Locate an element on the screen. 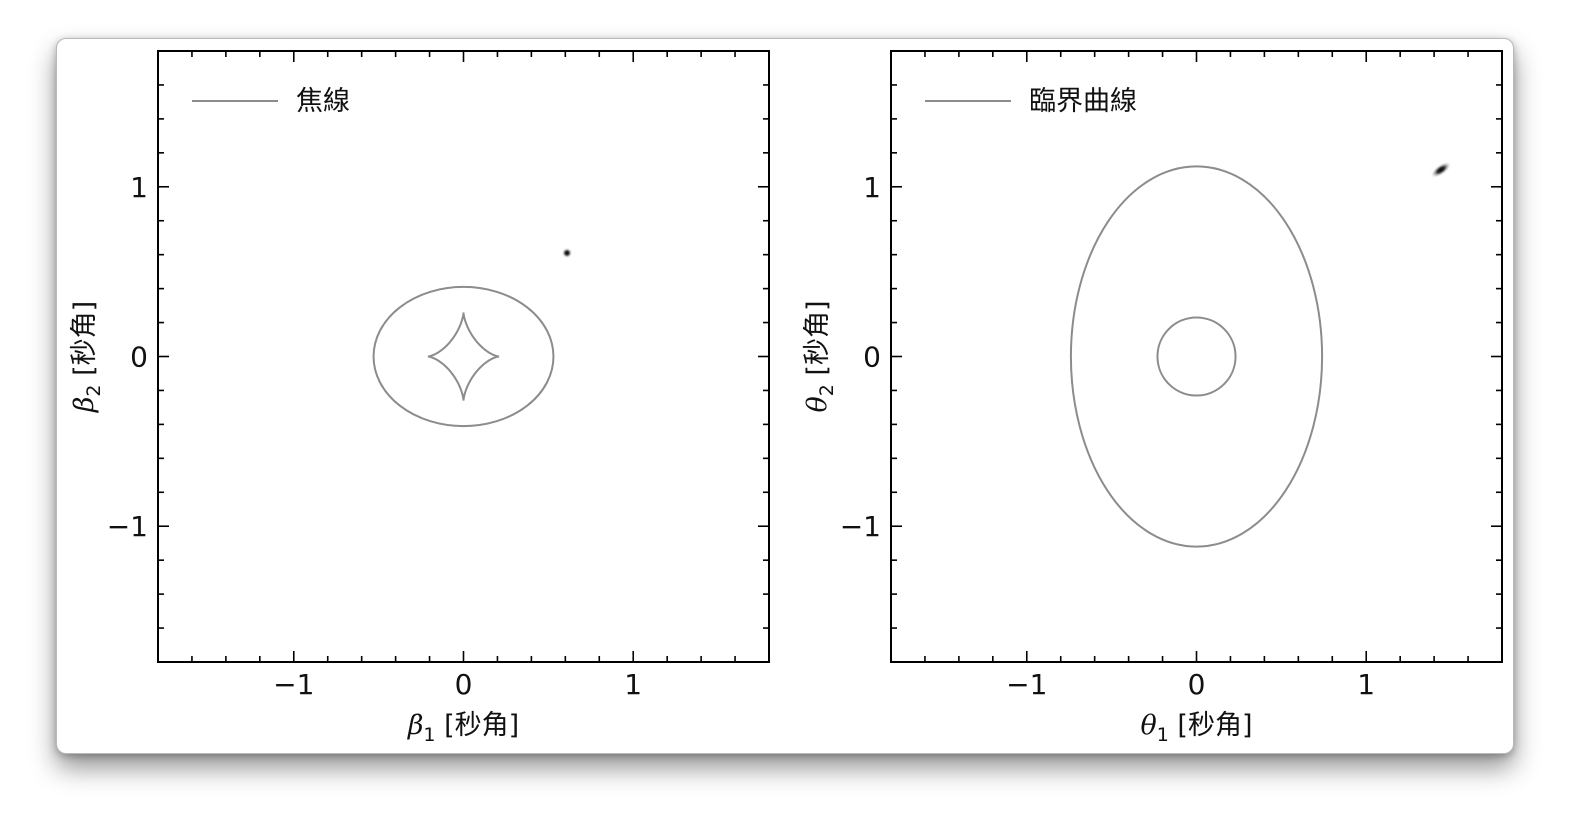  x-tick-label-1-3: 1 is located at coordinates (633, 684).